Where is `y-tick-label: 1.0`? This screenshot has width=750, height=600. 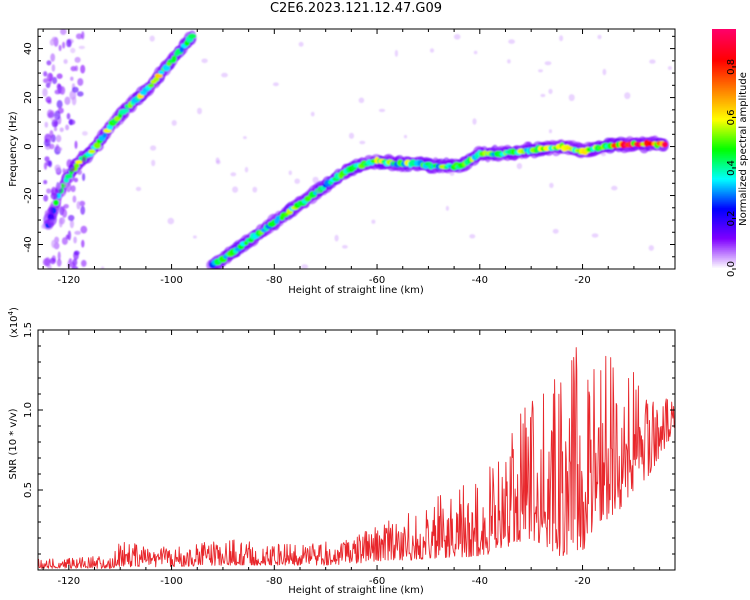 y-tick-label: 1.0 is located at coordinates (28, 410).